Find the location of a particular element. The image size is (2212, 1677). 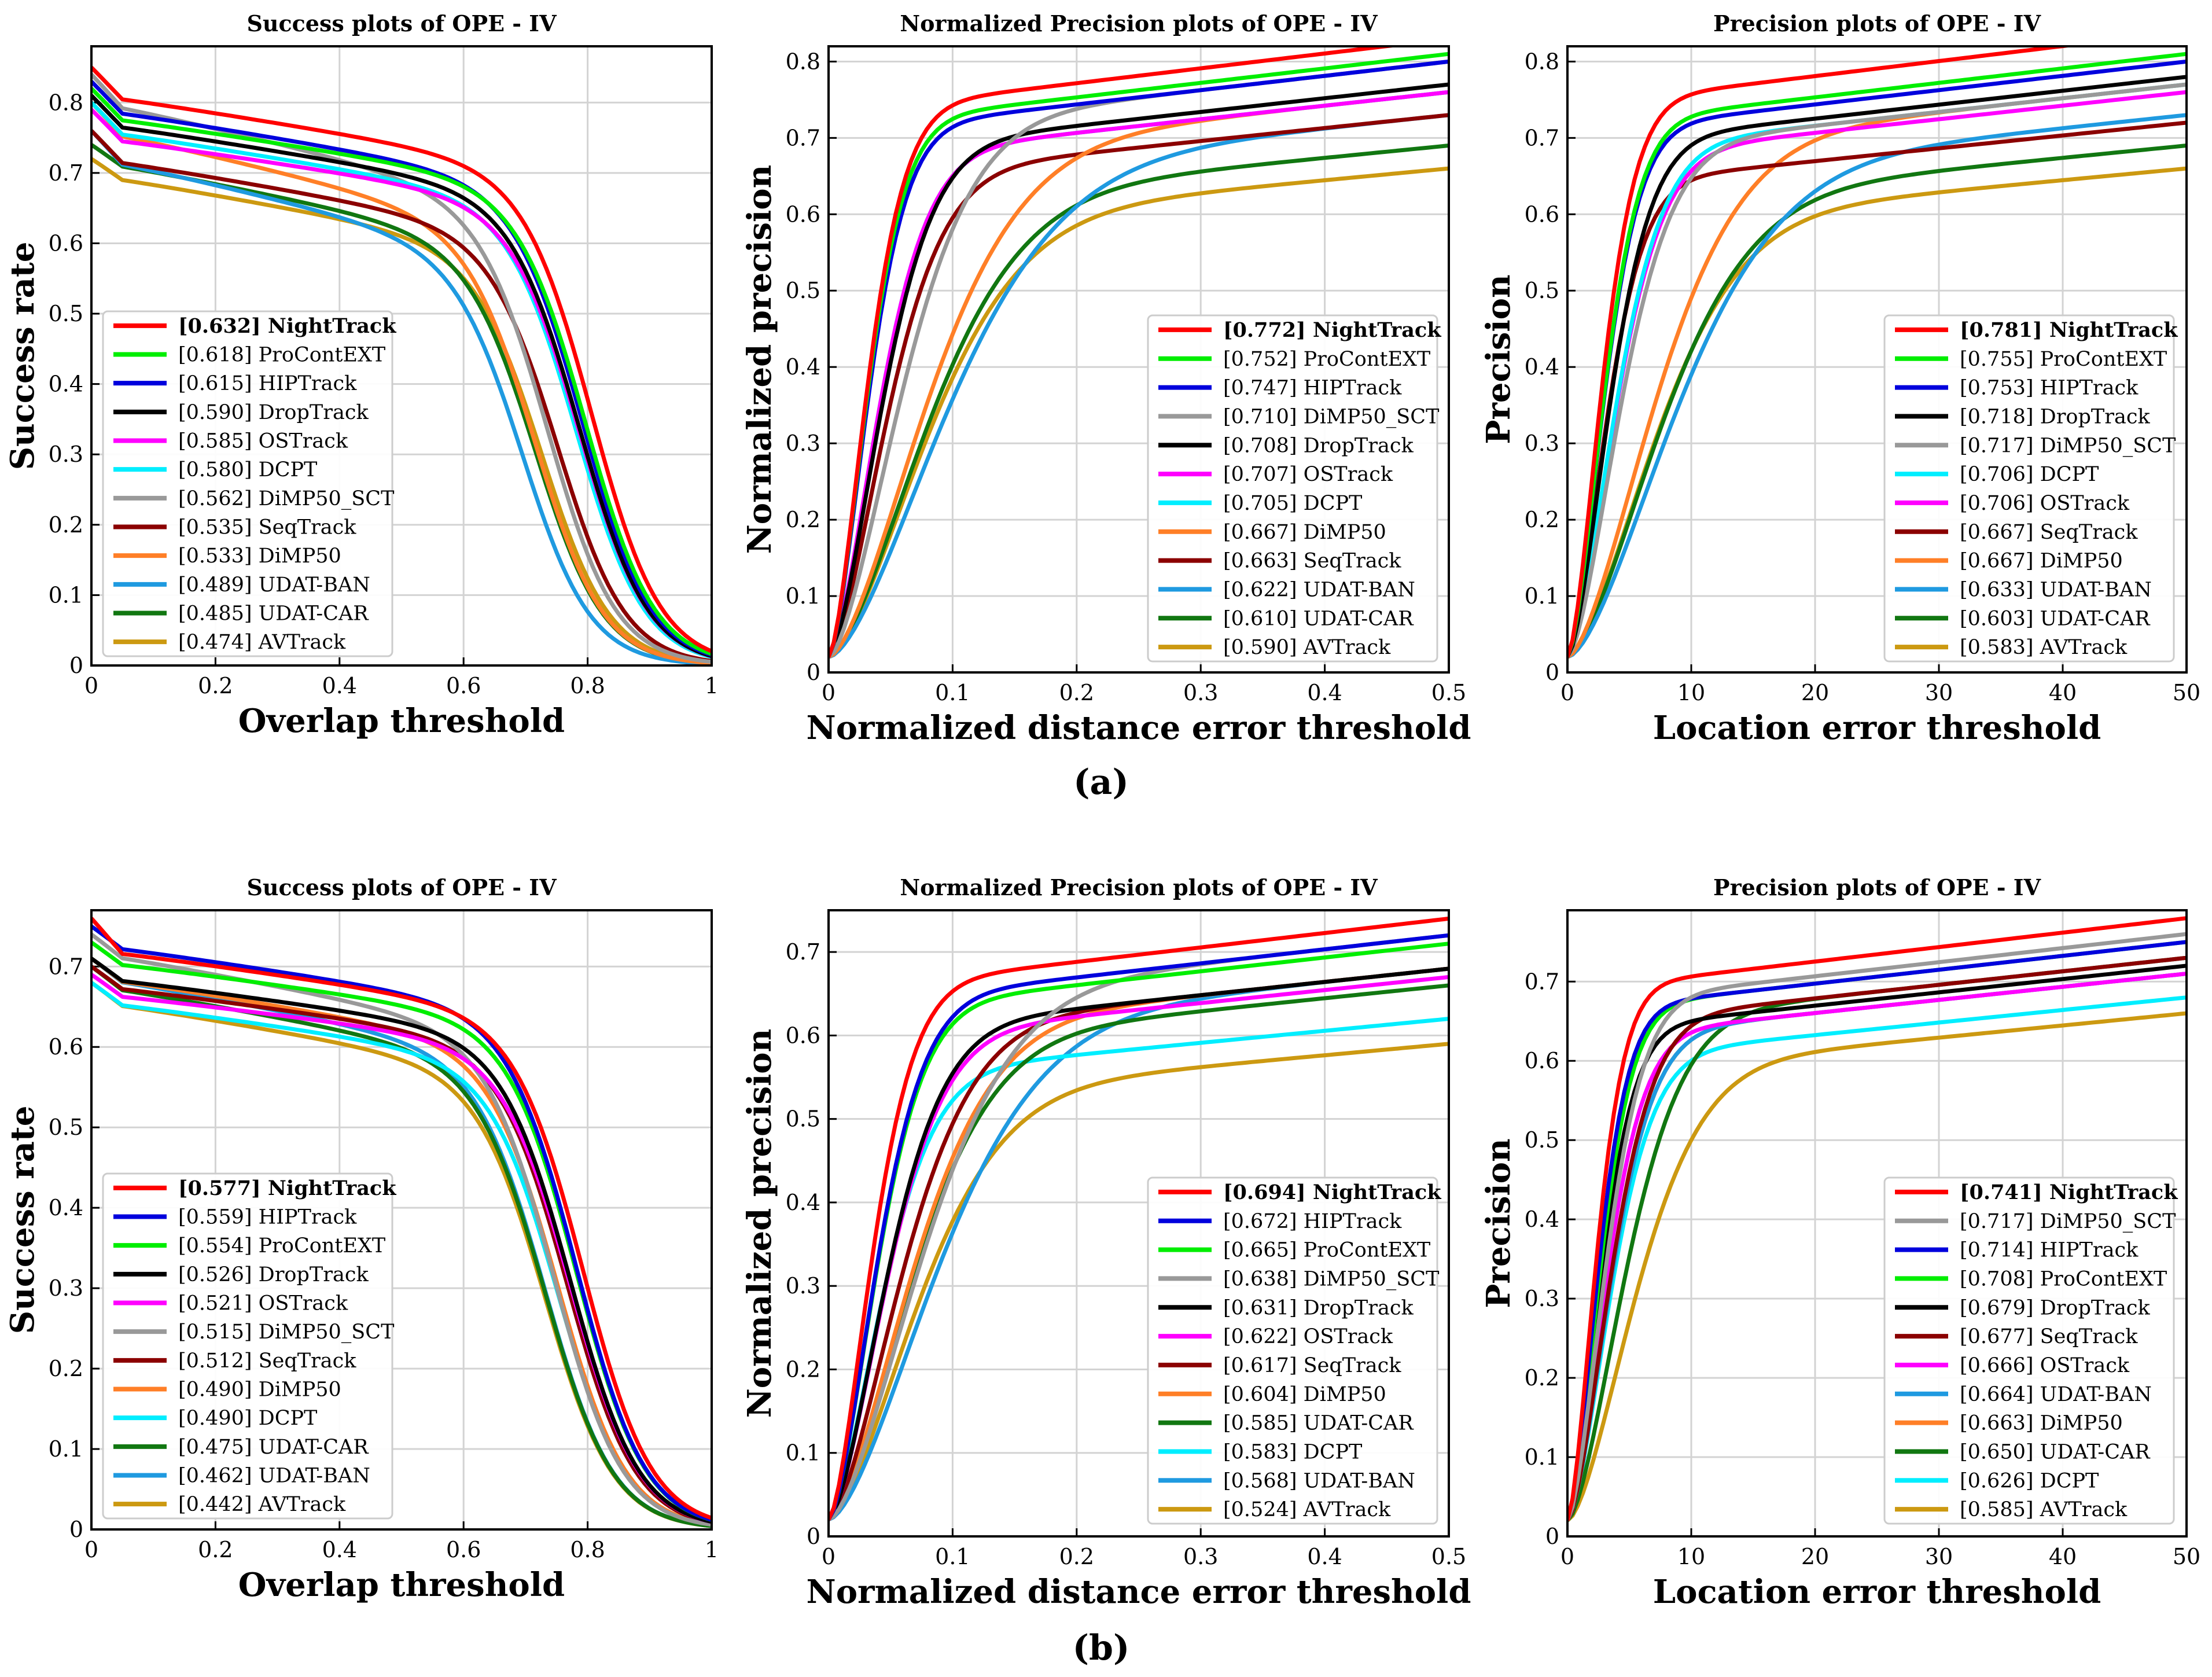

legend-entry: [0.755] ProContEXT is located at coordinates (2063, 359).